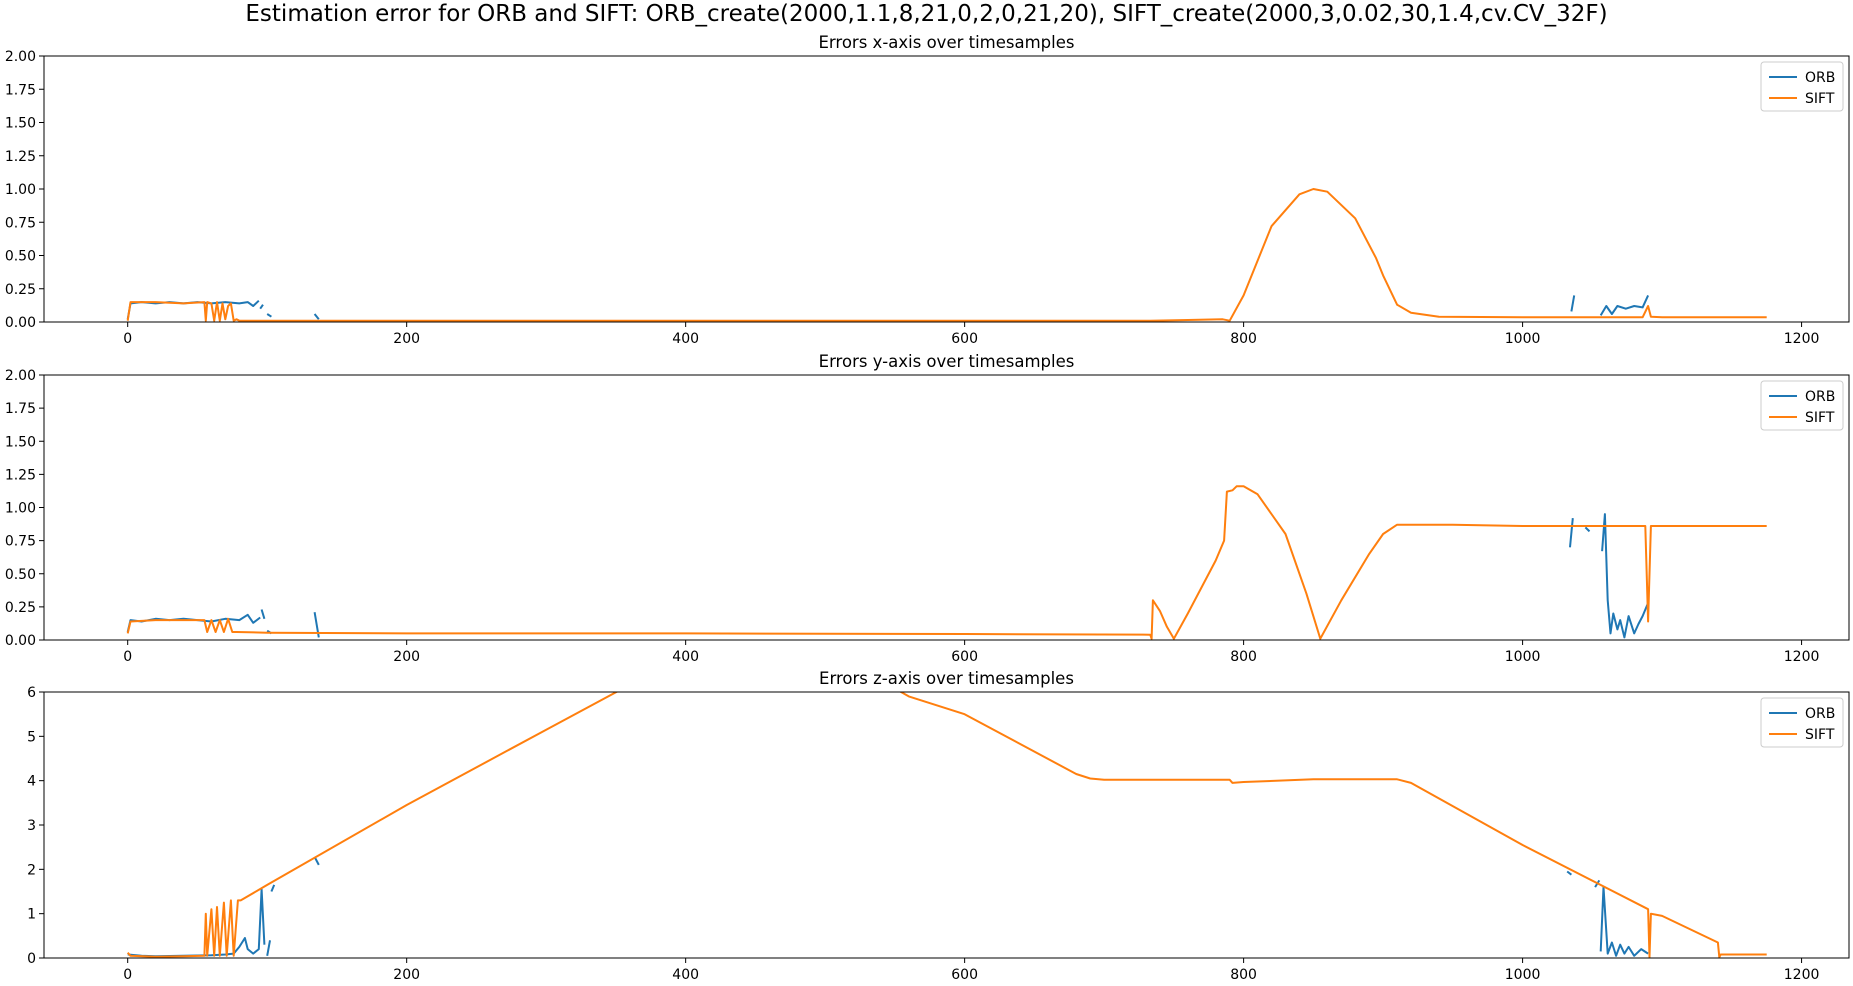  I want to click on subplot-title-z: Errors z-axis over timesamples, so click(946, 678).